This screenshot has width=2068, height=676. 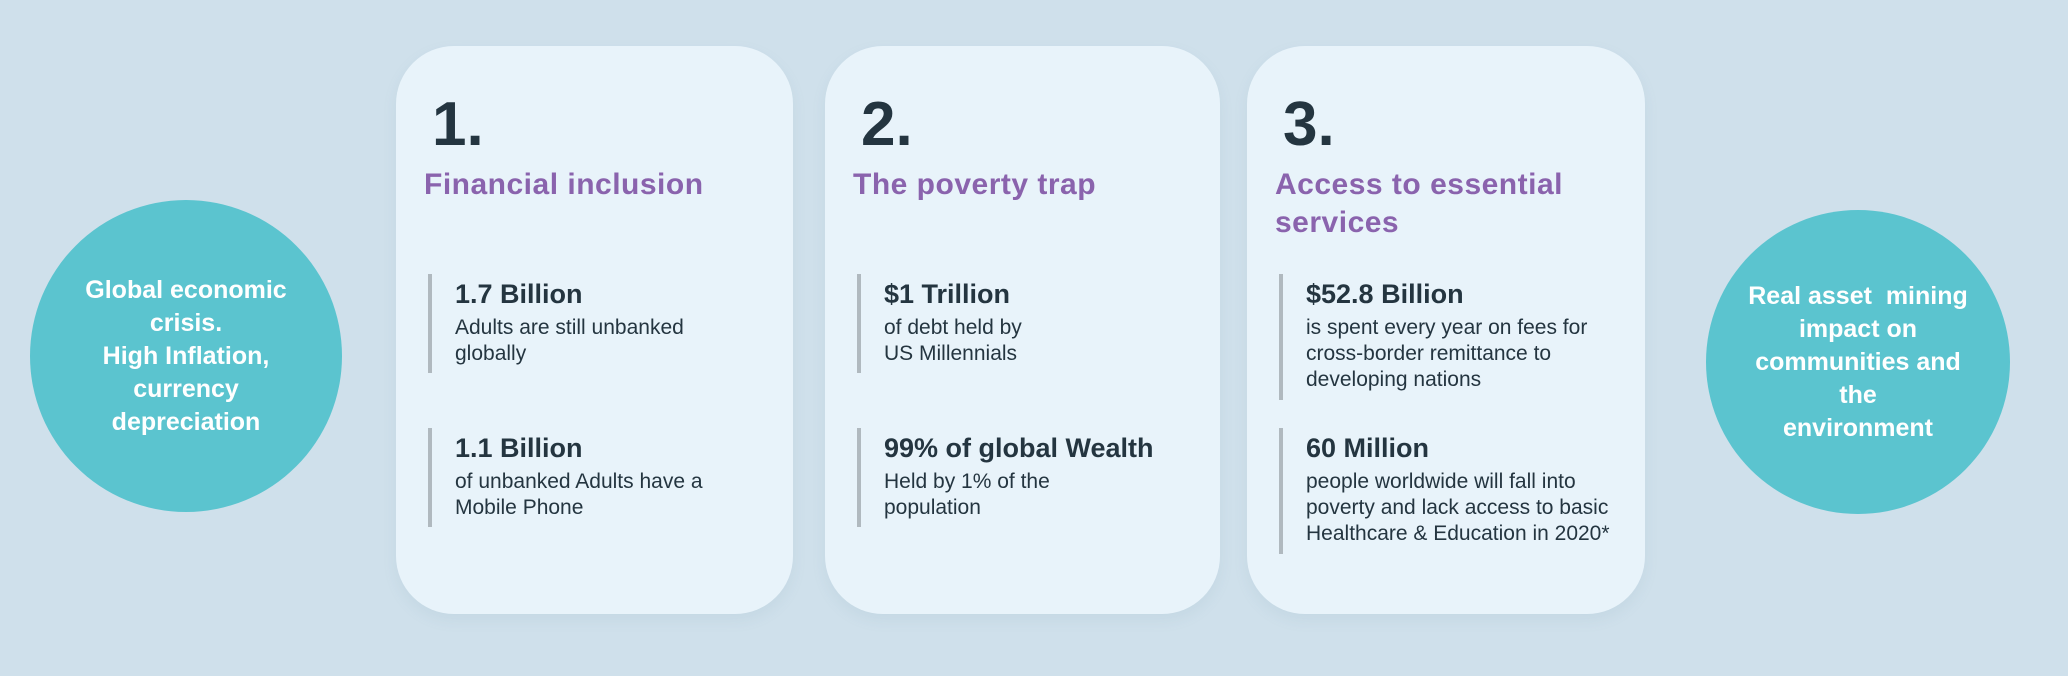 What do you see at coordinates (953, 340) in the screenshot?
I see `stat-description: of debt held by US Millennials` at bounding box center [953, 340].